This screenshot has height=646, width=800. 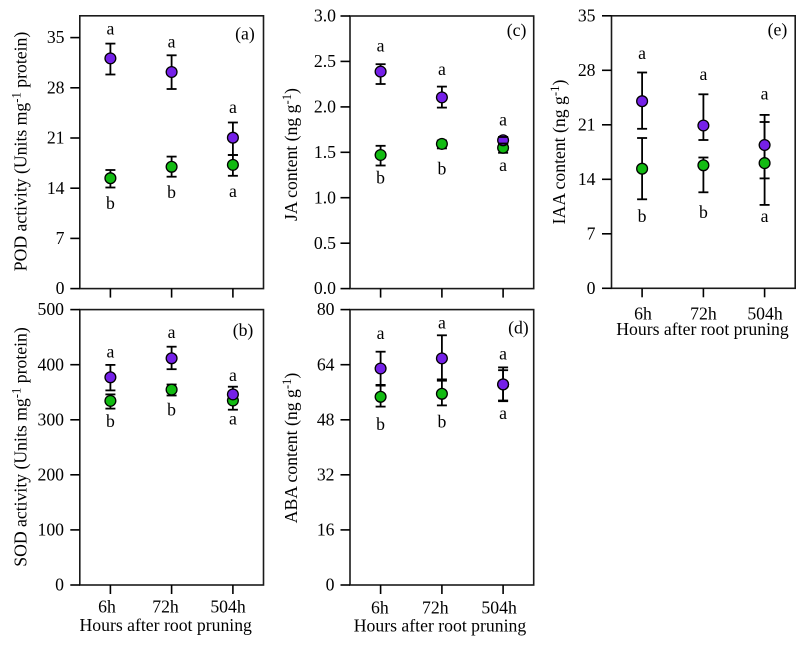 What do you see at coordinates (325, 288) in the screenshot?
I see `svg-text: 0.0` at bounding box center [325, 288].